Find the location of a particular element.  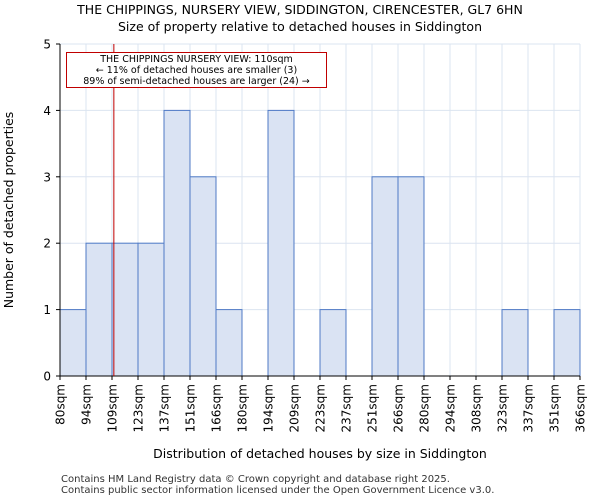

x-tick-label: 351sqm is located at coordinates (555, 408).